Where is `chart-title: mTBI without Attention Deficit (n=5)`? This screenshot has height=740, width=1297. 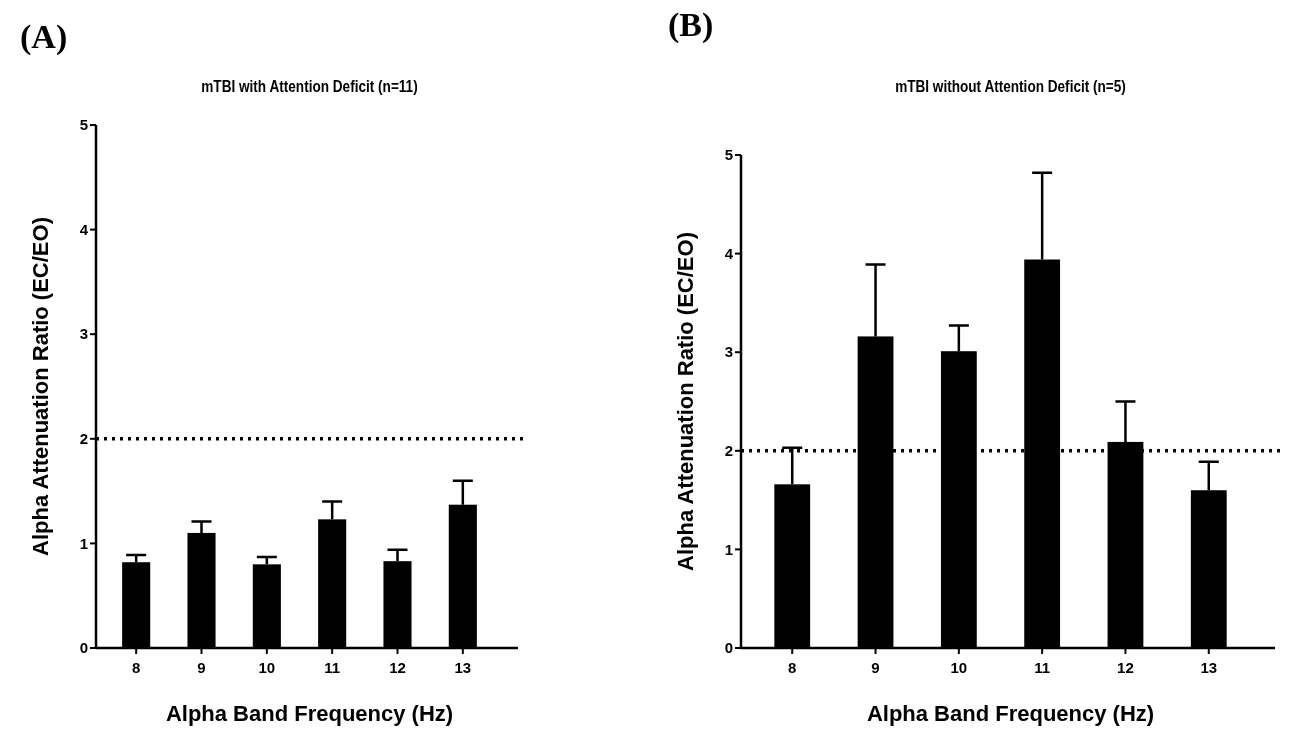
chart-title: mTBI without Attention Deficit (n=5) is located at coordinates (1010, 86).